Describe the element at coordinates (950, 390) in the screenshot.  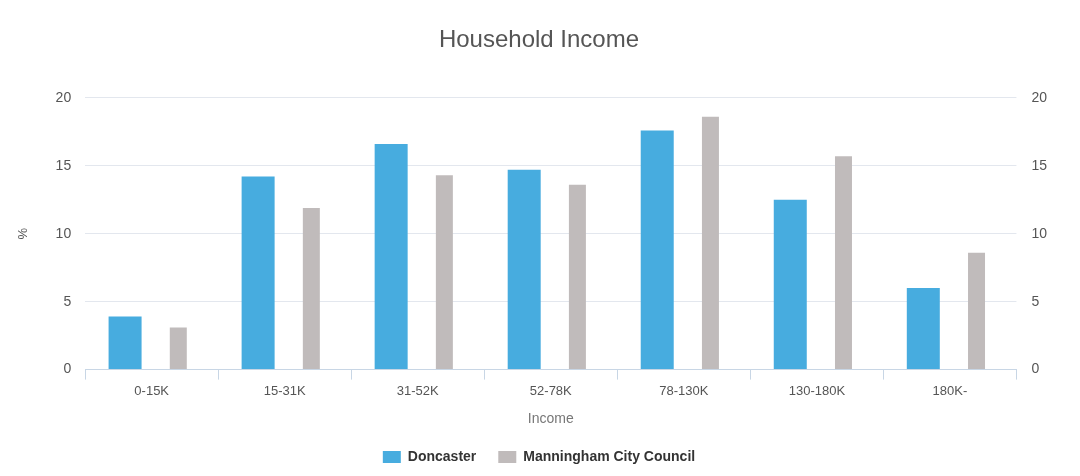
I see `x-tick-label: 180K-` at that location.